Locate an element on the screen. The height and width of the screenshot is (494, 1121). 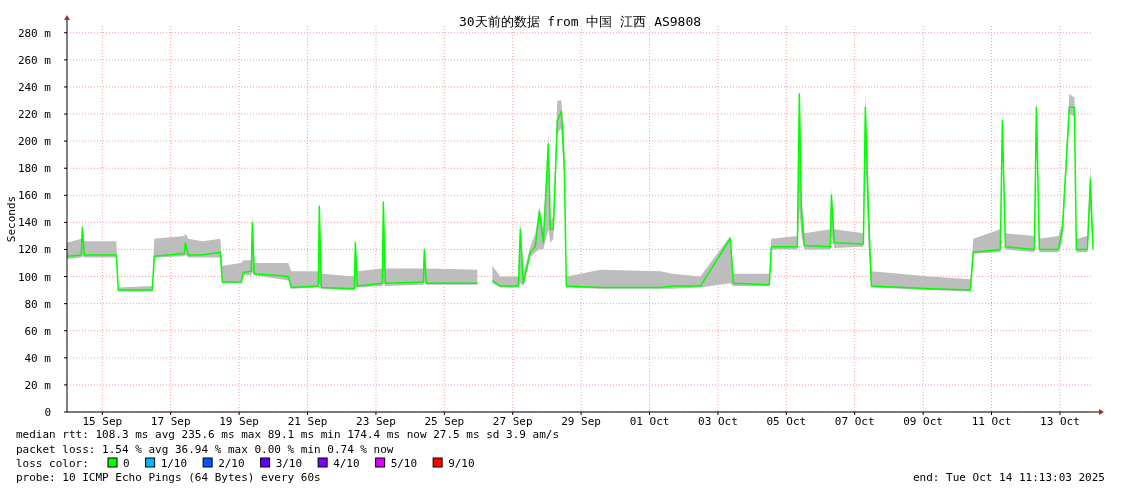
y-tick-label: 280 m is located at coordinates (34, 33).